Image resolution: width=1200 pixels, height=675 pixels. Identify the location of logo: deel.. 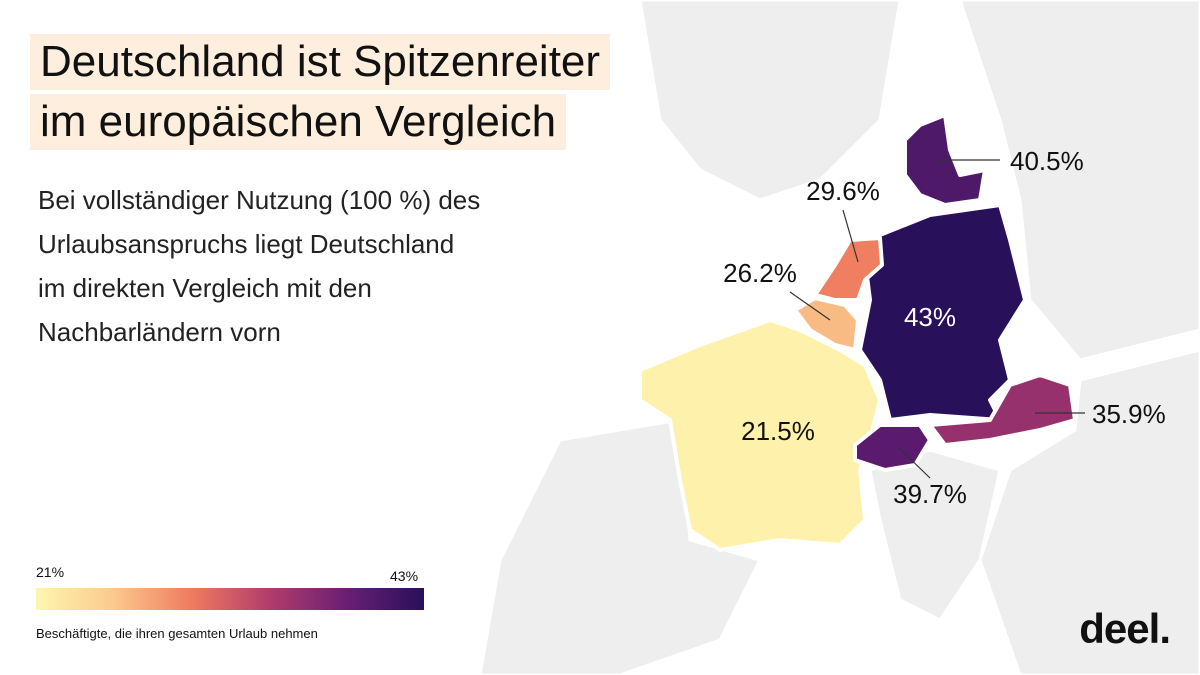
(1125, 628).